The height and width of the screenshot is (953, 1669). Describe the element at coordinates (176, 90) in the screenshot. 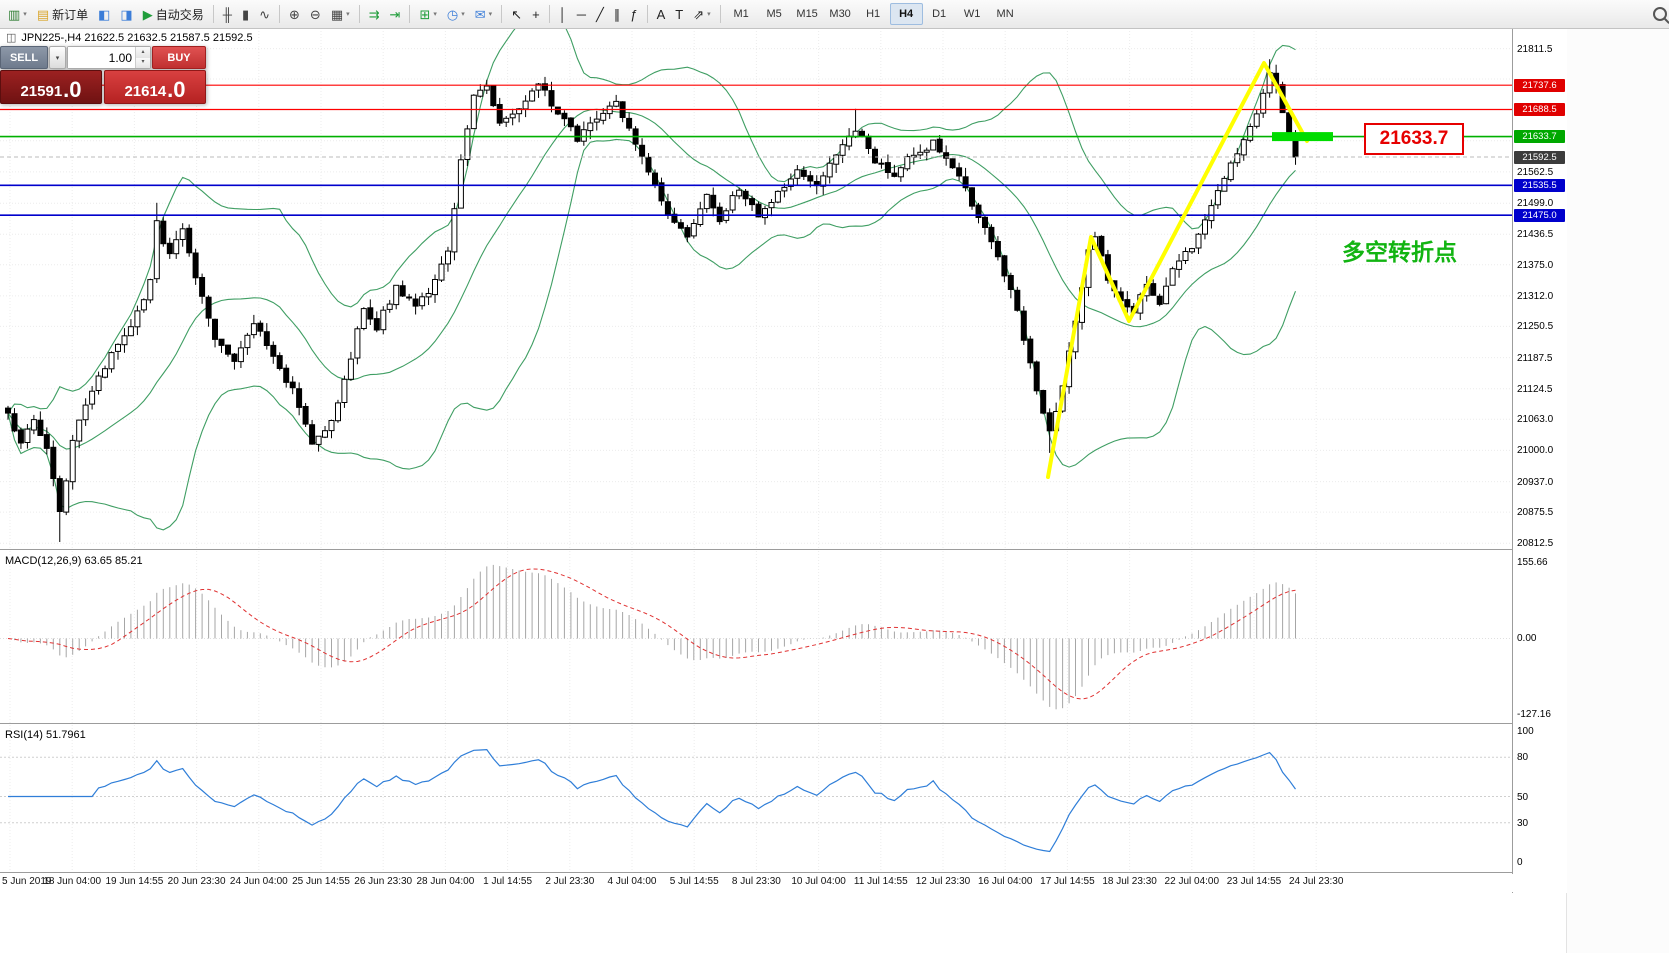

I see `buy-price-dec: .0` at that location.